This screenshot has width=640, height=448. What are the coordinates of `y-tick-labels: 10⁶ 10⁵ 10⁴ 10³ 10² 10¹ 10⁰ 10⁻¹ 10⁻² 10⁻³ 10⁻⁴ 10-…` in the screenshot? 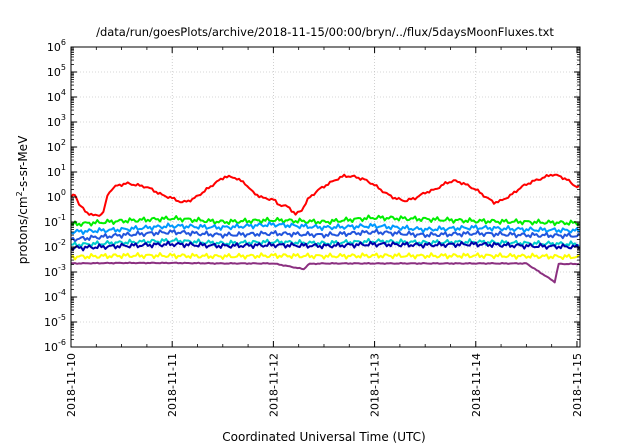 It's located at (55, 196).